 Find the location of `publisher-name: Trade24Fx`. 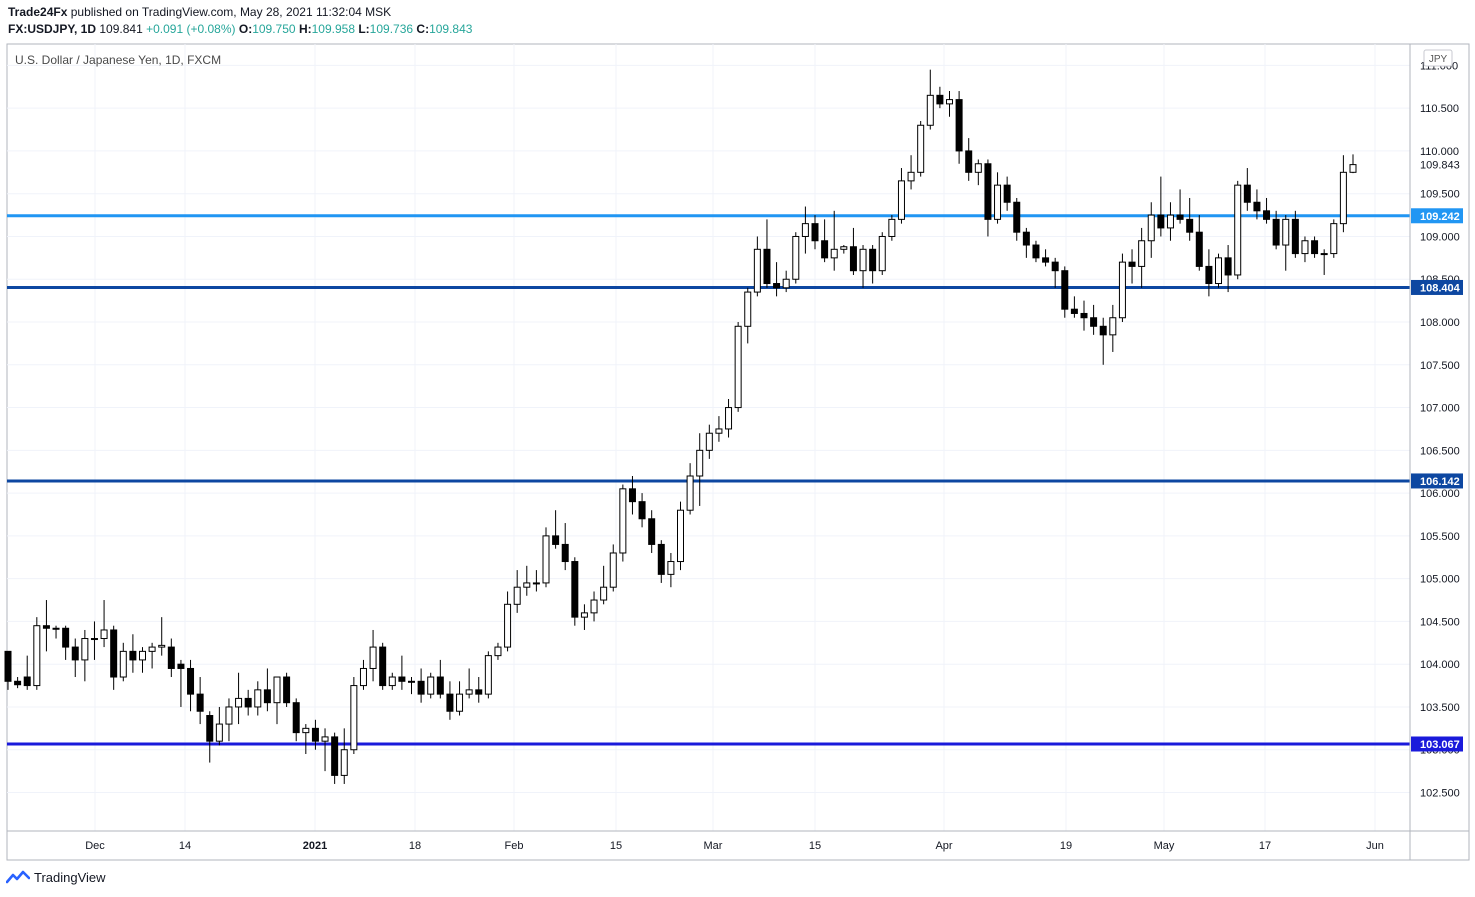

publisher-name: Trade24Fx is located at coordinates (38, 12).